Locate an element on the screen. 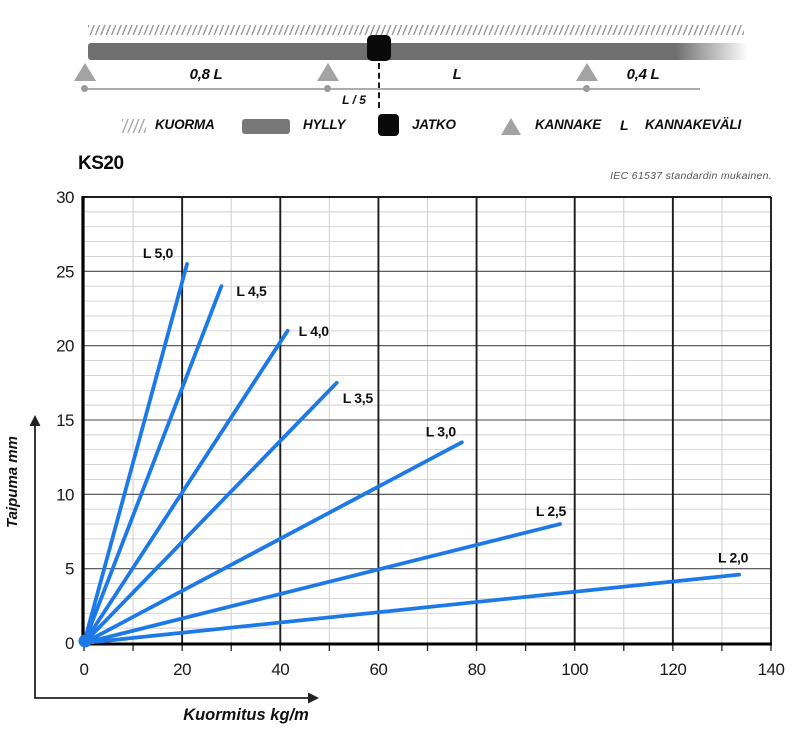 The height and width of the screenshot is (736, 800). x-axis-title: Kuormitus kg/m is located at coordinates (246, 715).